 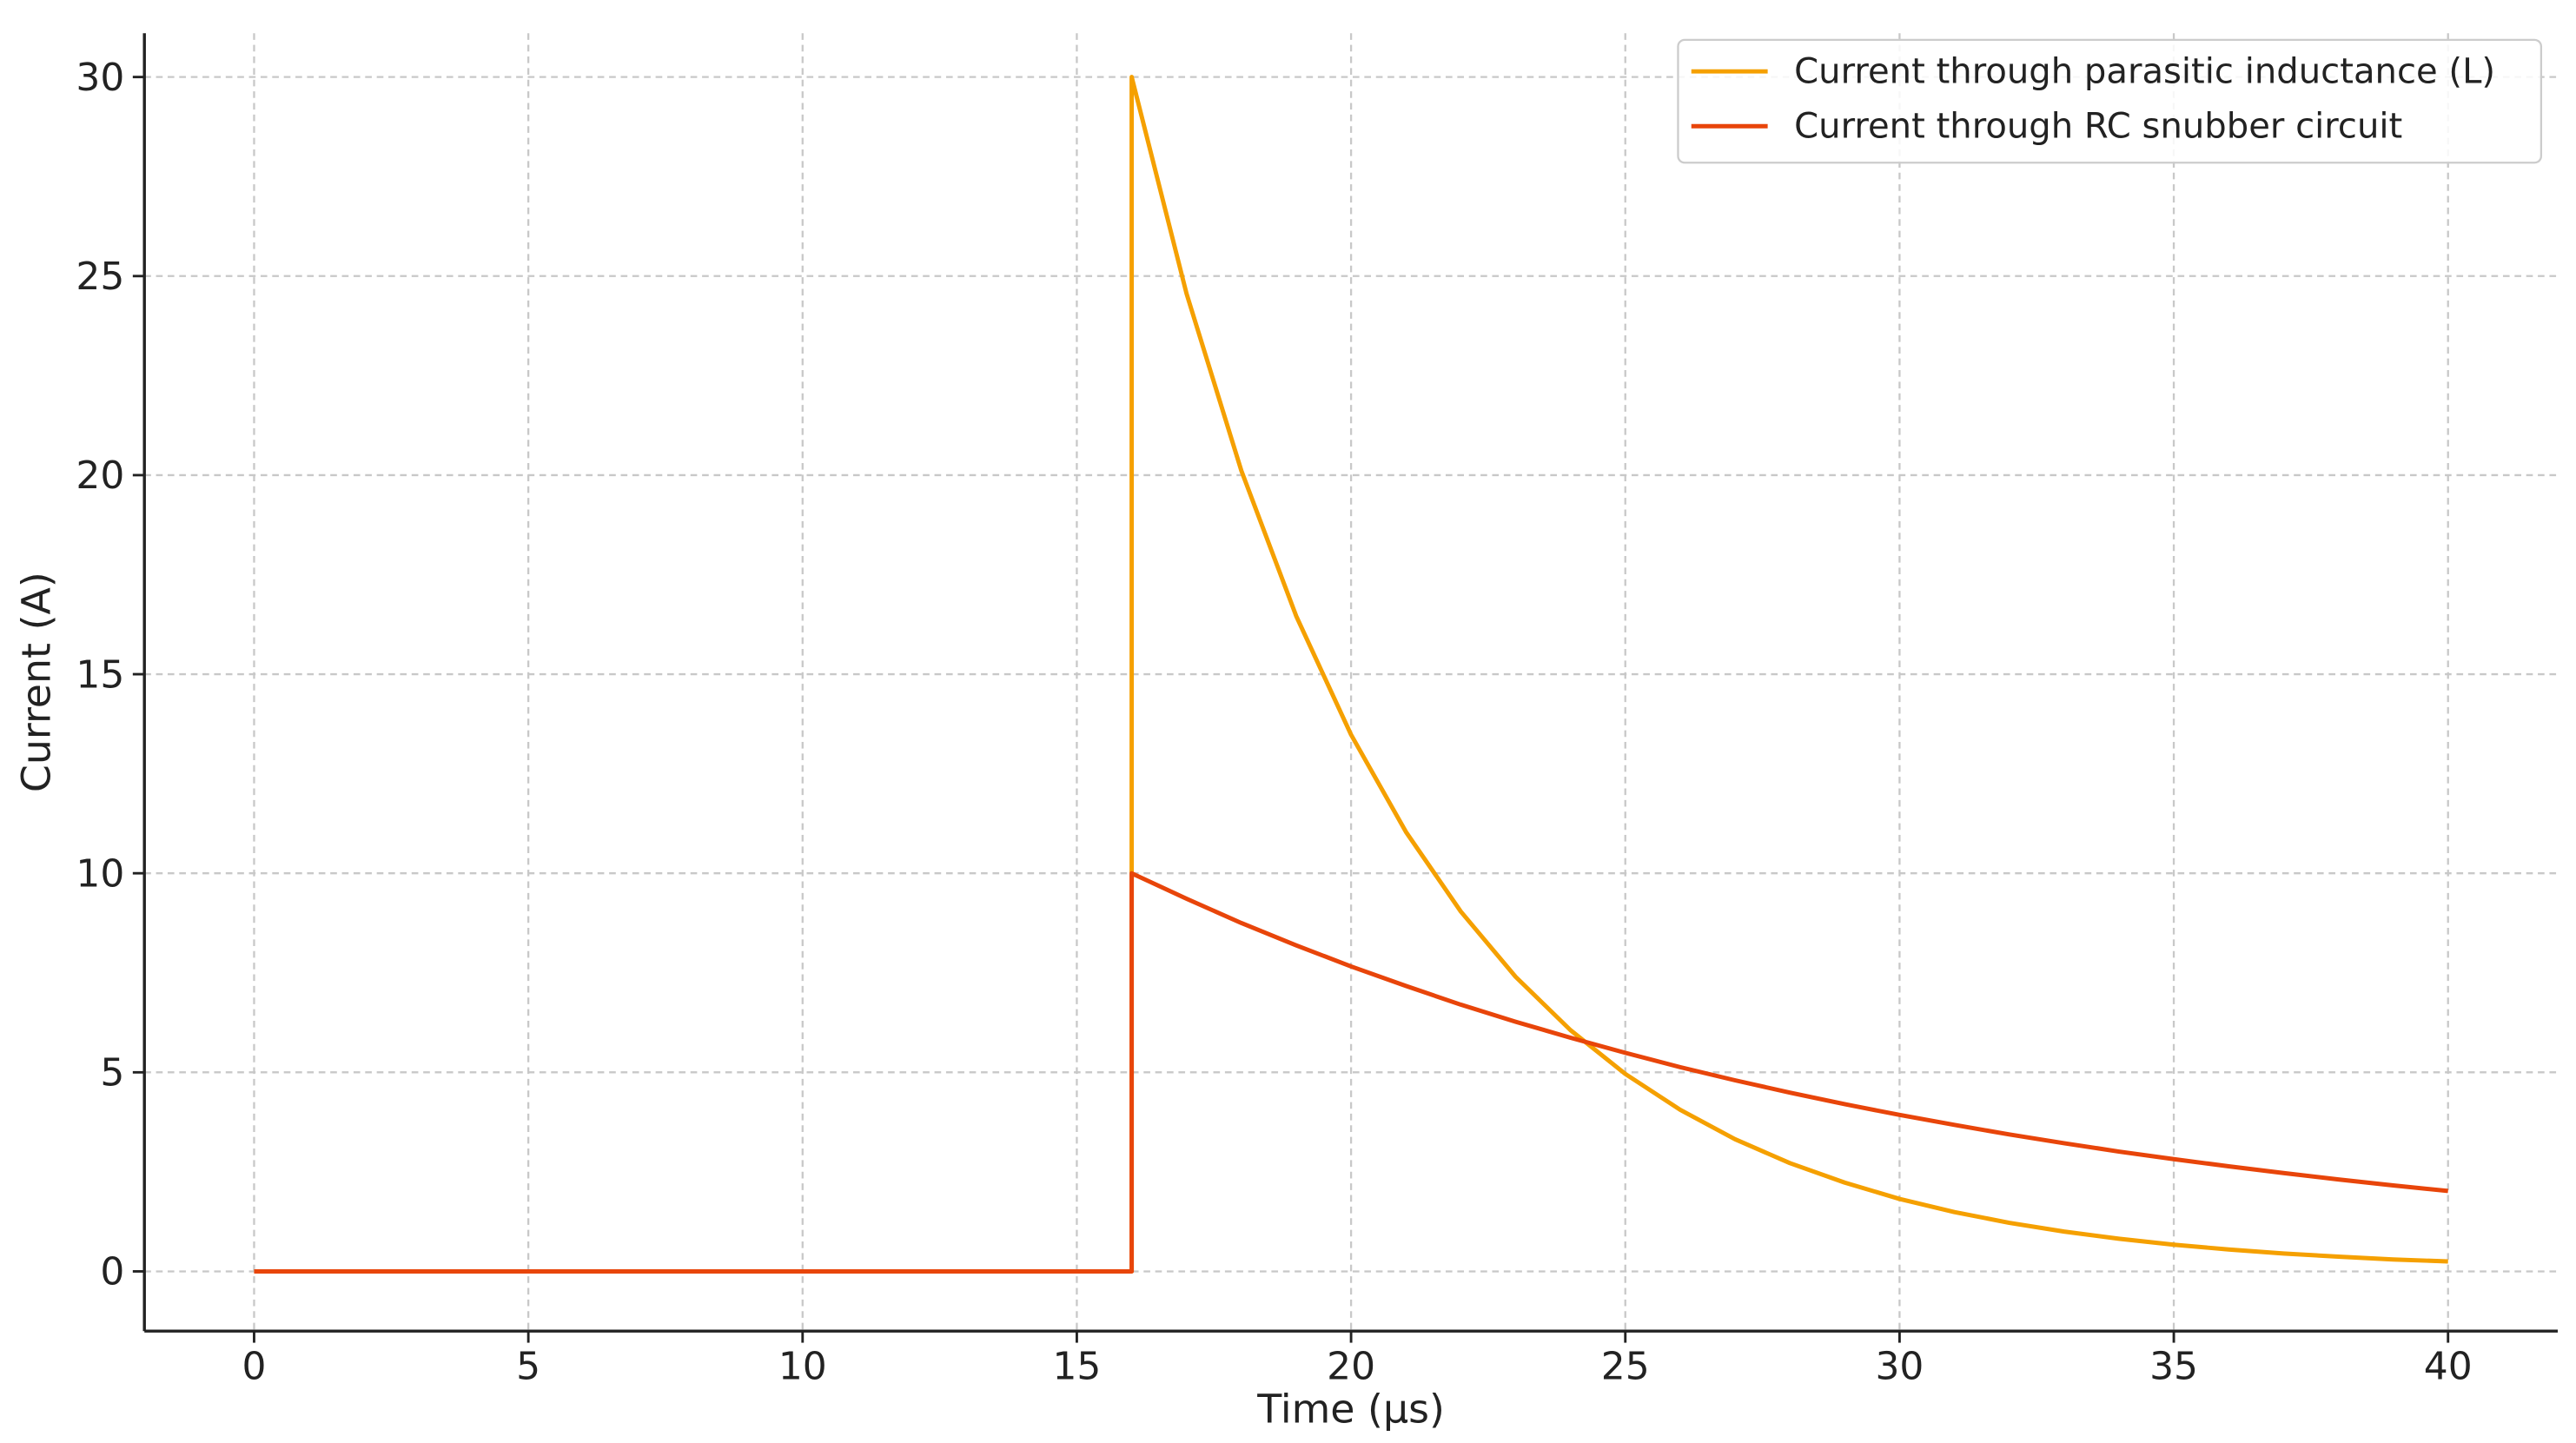 I want to click on legend-text: Current through RC snubber circuit, so click(x=2098, y=127).